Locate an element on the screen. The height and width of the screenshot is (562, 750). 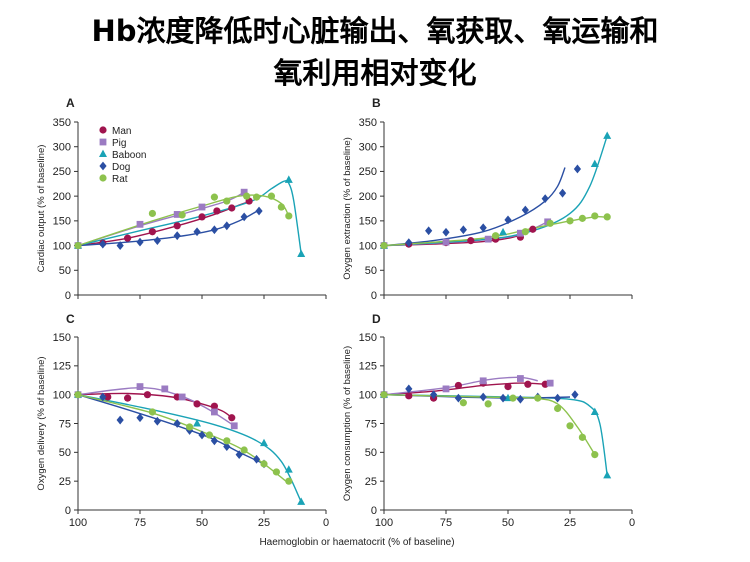
panel-b-y-tick-label: 150 is located at coordinates (368, 222).